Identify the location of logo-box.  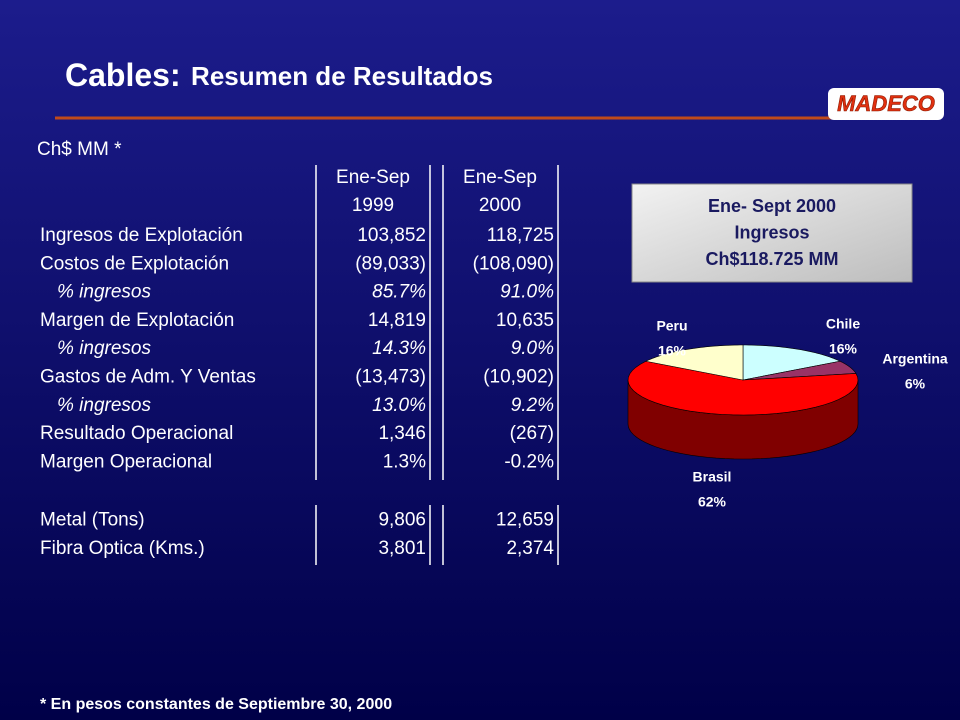
(886, 104).